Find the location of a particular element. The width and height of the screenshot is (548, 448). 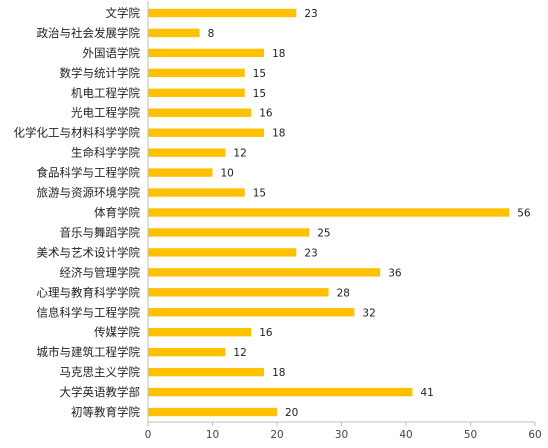

x-tick-label: 60 is located at coordinates (534, 435).